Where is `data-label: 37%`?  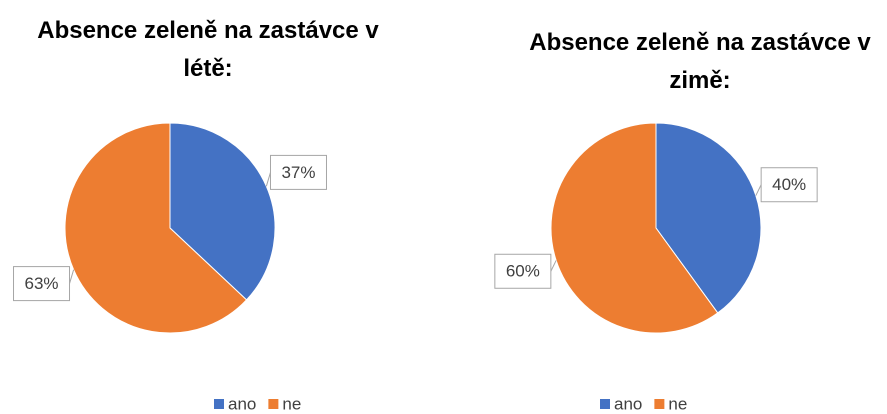
data-label: 37% is located at coordinates (298, 172).